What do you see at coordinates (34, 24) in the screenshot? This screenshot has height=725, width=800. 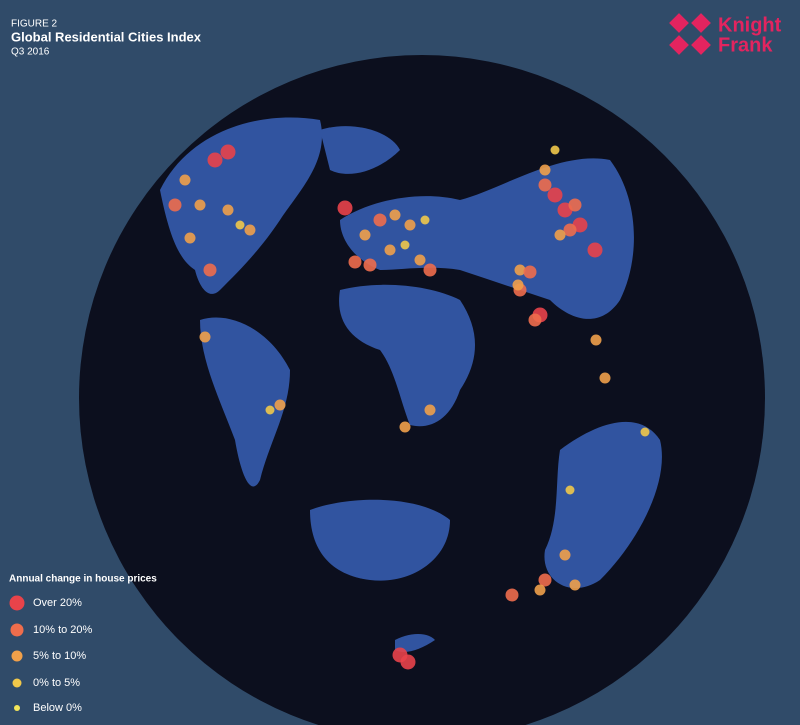 I see `figure-label: FIGURE 2` at bounding box center [34, 24].